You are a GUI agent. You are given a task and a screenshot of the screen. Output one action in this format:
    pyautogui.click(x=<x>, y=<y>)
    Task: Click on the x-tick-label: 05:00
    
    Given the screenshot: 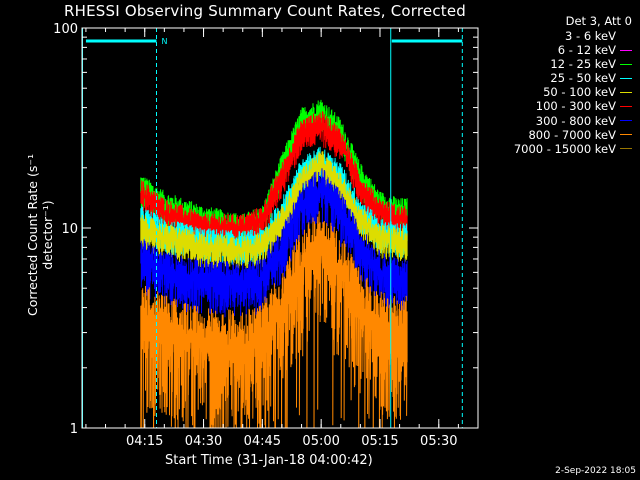 What is the action you would take?
    pyautogui.click(x=320, y=441)
    